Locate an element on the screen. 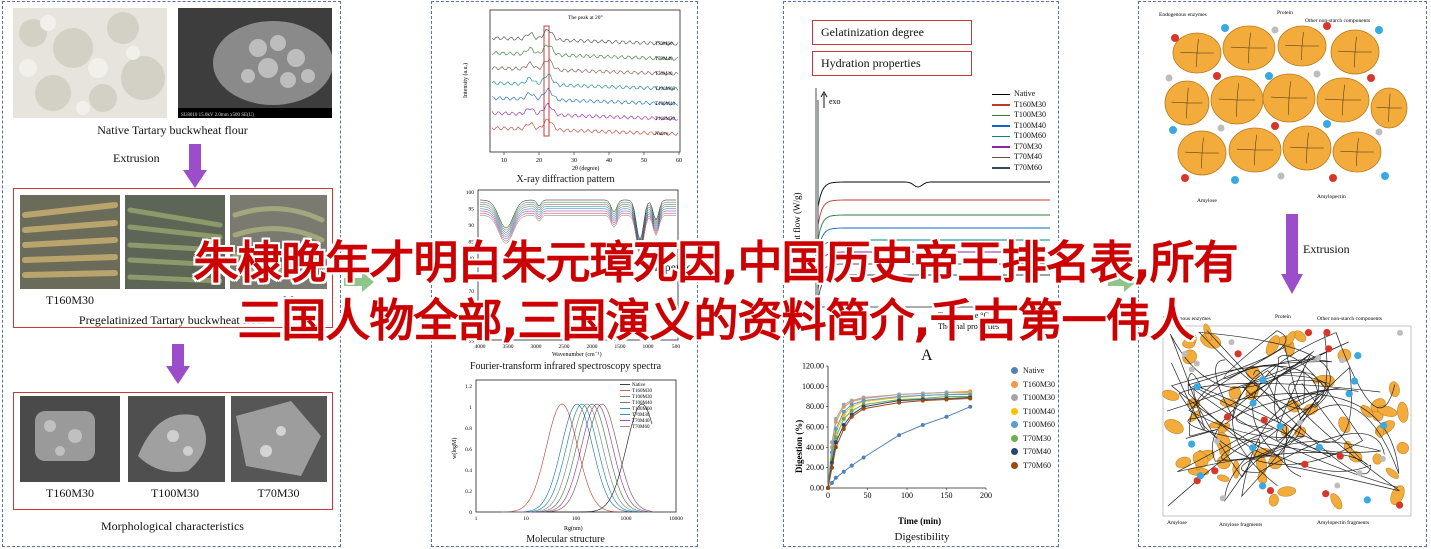  xrd-trace-label: Native is located at coordinates (662, 134).